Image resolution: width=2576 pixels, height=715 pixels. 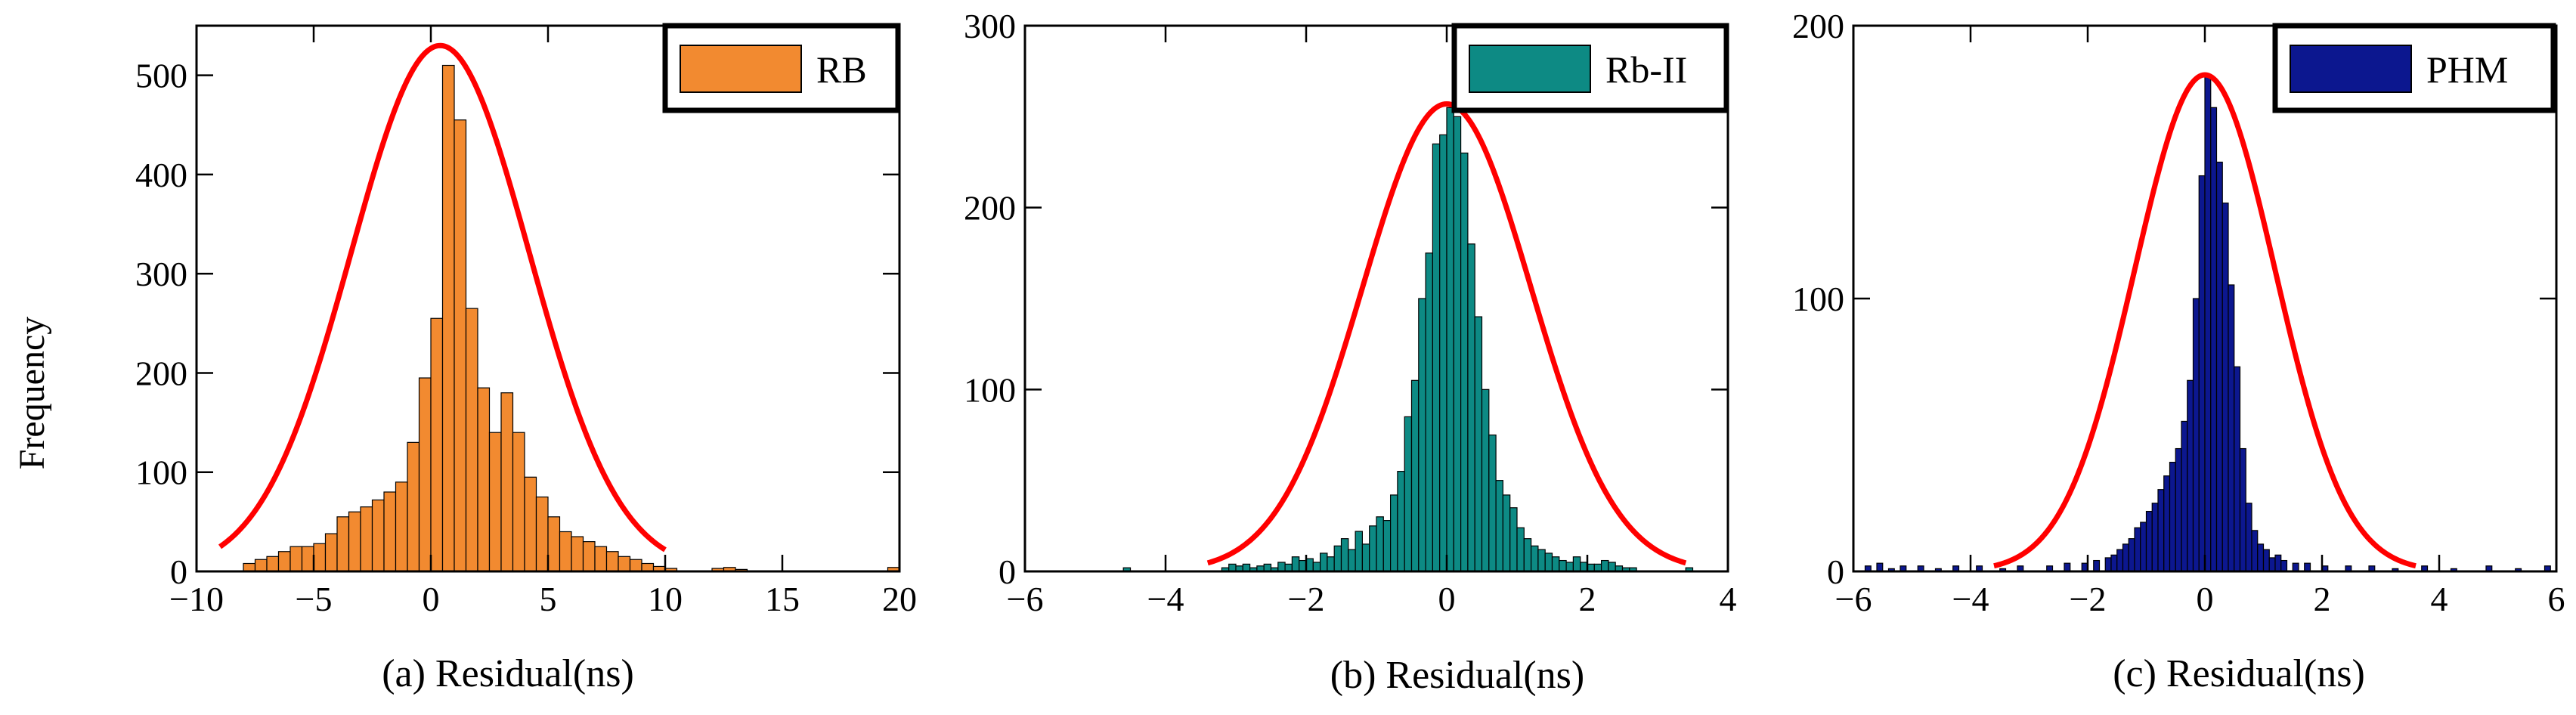 What do you see at coordinates (2556, 599) in the screenshot?
I see `panel-c-x-tick-label: 6` at bounding box center [2556, 599].